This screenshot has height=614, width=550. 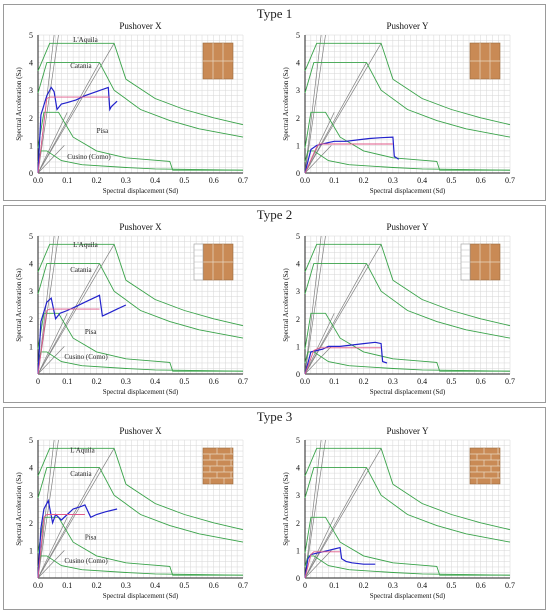 I want to click on zone-label: Pisa, so click(x=91, y=332).